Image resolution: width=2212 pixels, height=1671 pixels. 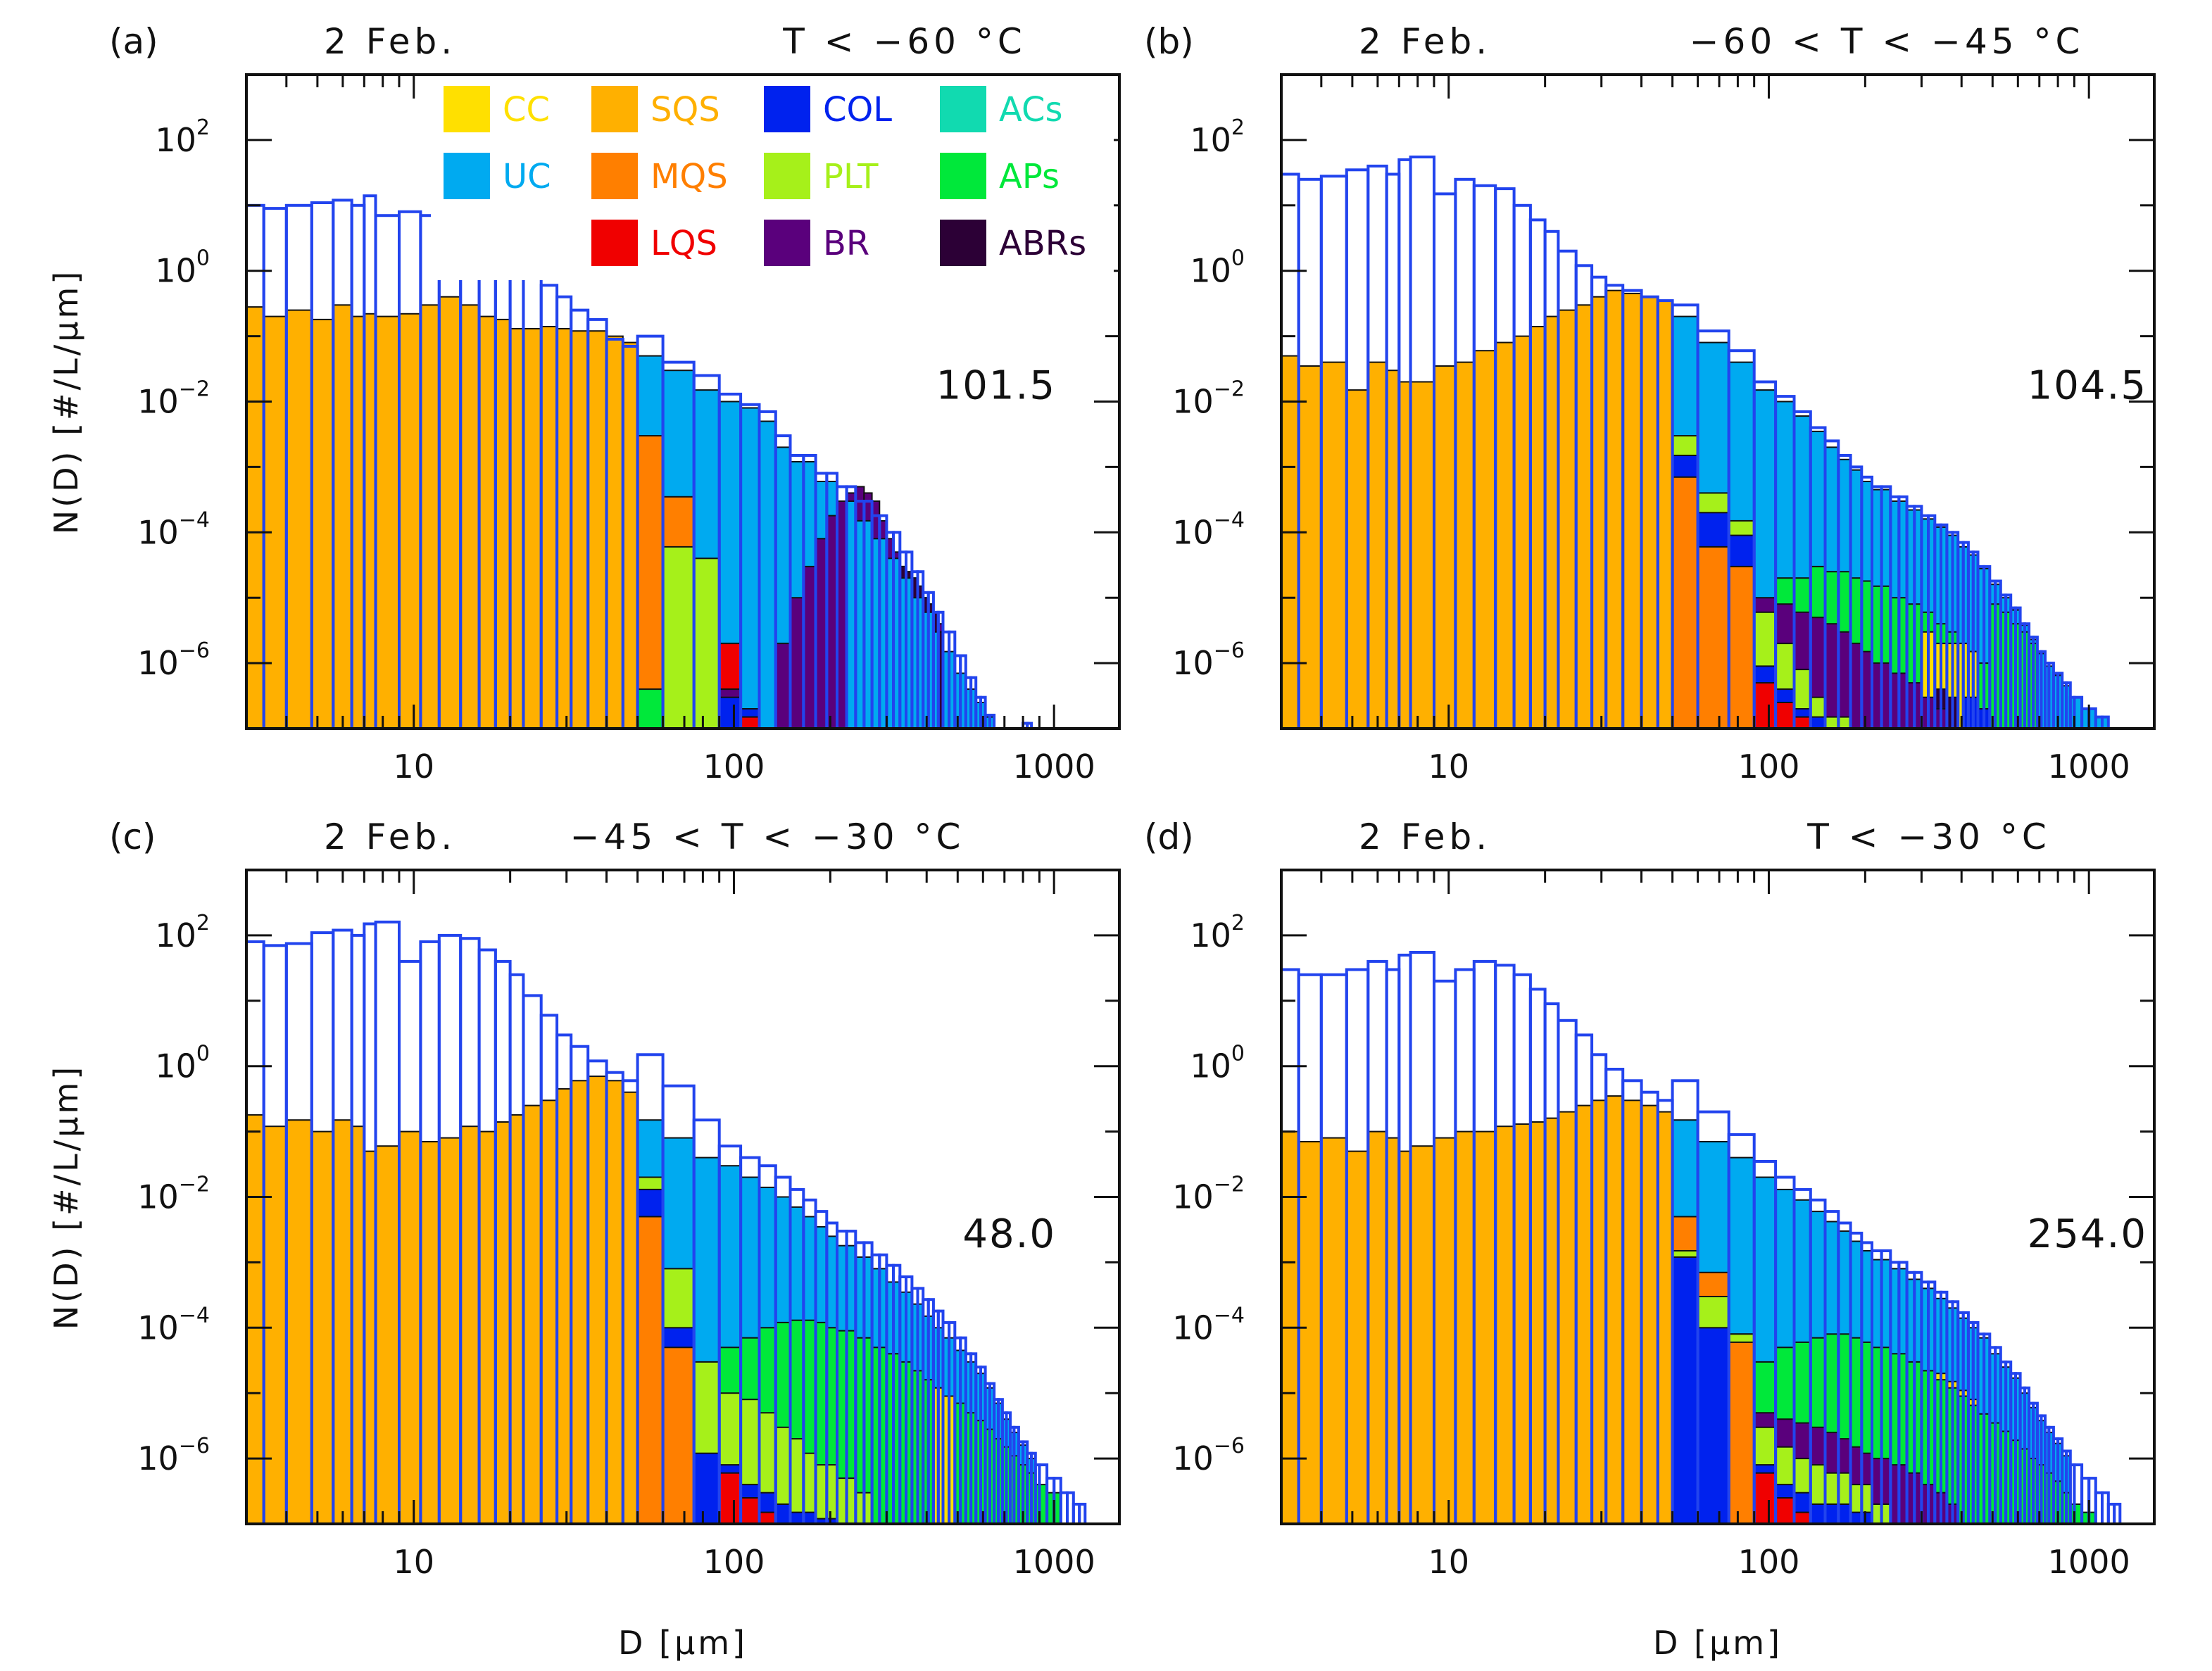 I want to click on bar-aps, so click(x=650, y=708).